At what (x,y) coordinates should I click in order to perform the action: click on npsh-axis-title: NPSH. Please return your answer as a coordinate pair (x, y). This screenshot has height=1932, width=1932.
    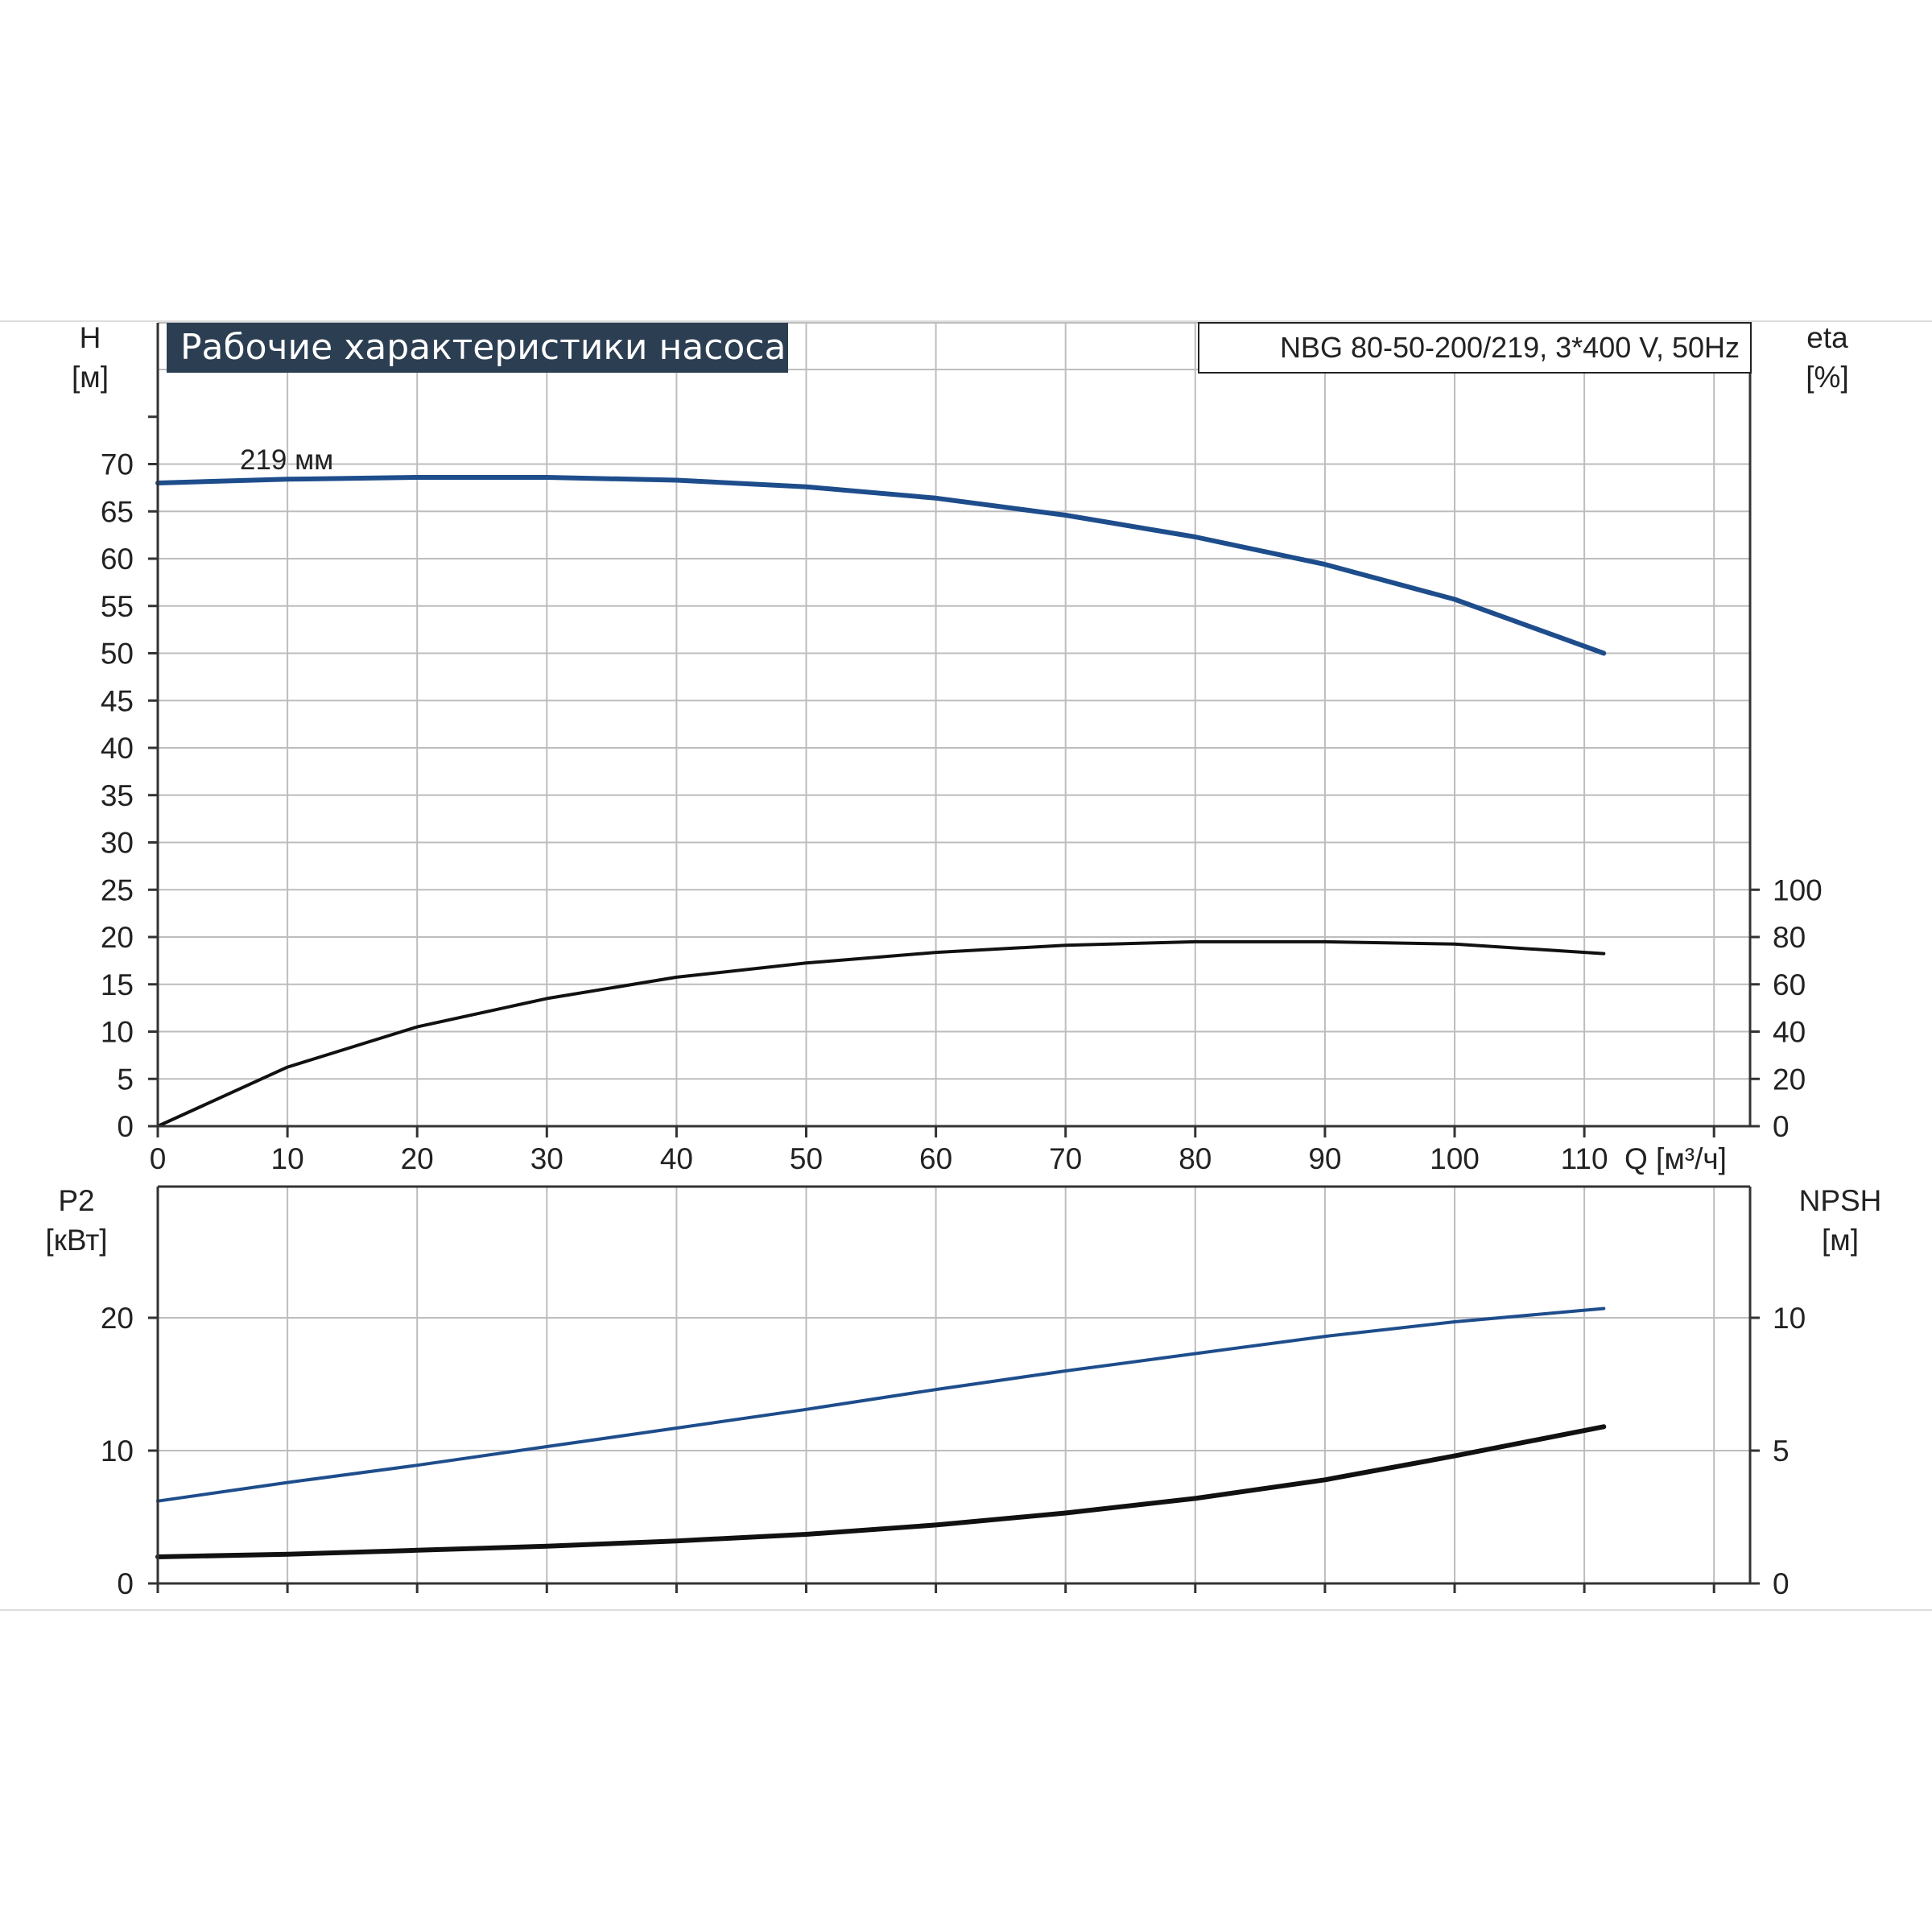
    Looking at the image, I should click on (1840, 1200).